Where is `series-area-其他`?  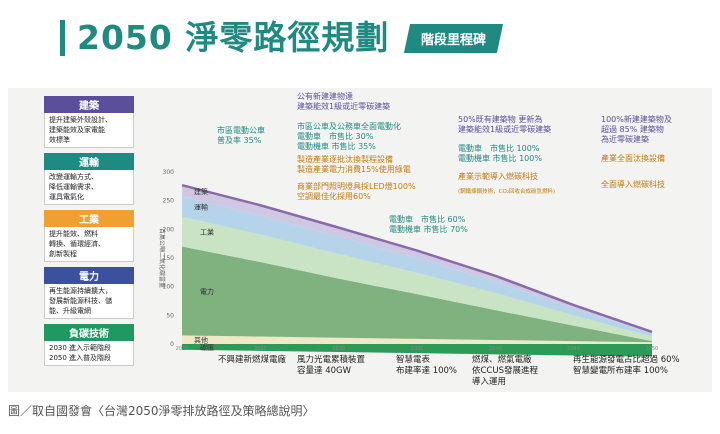
series-area-其他 is located at coordinates (417, 339).